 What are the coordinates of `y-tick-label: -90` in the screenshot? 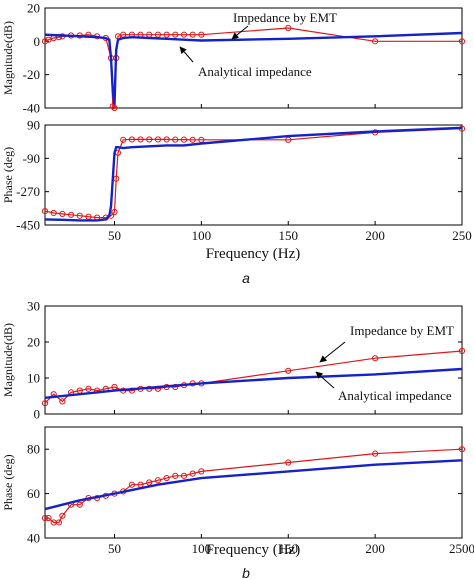 It's located at (31, 158).